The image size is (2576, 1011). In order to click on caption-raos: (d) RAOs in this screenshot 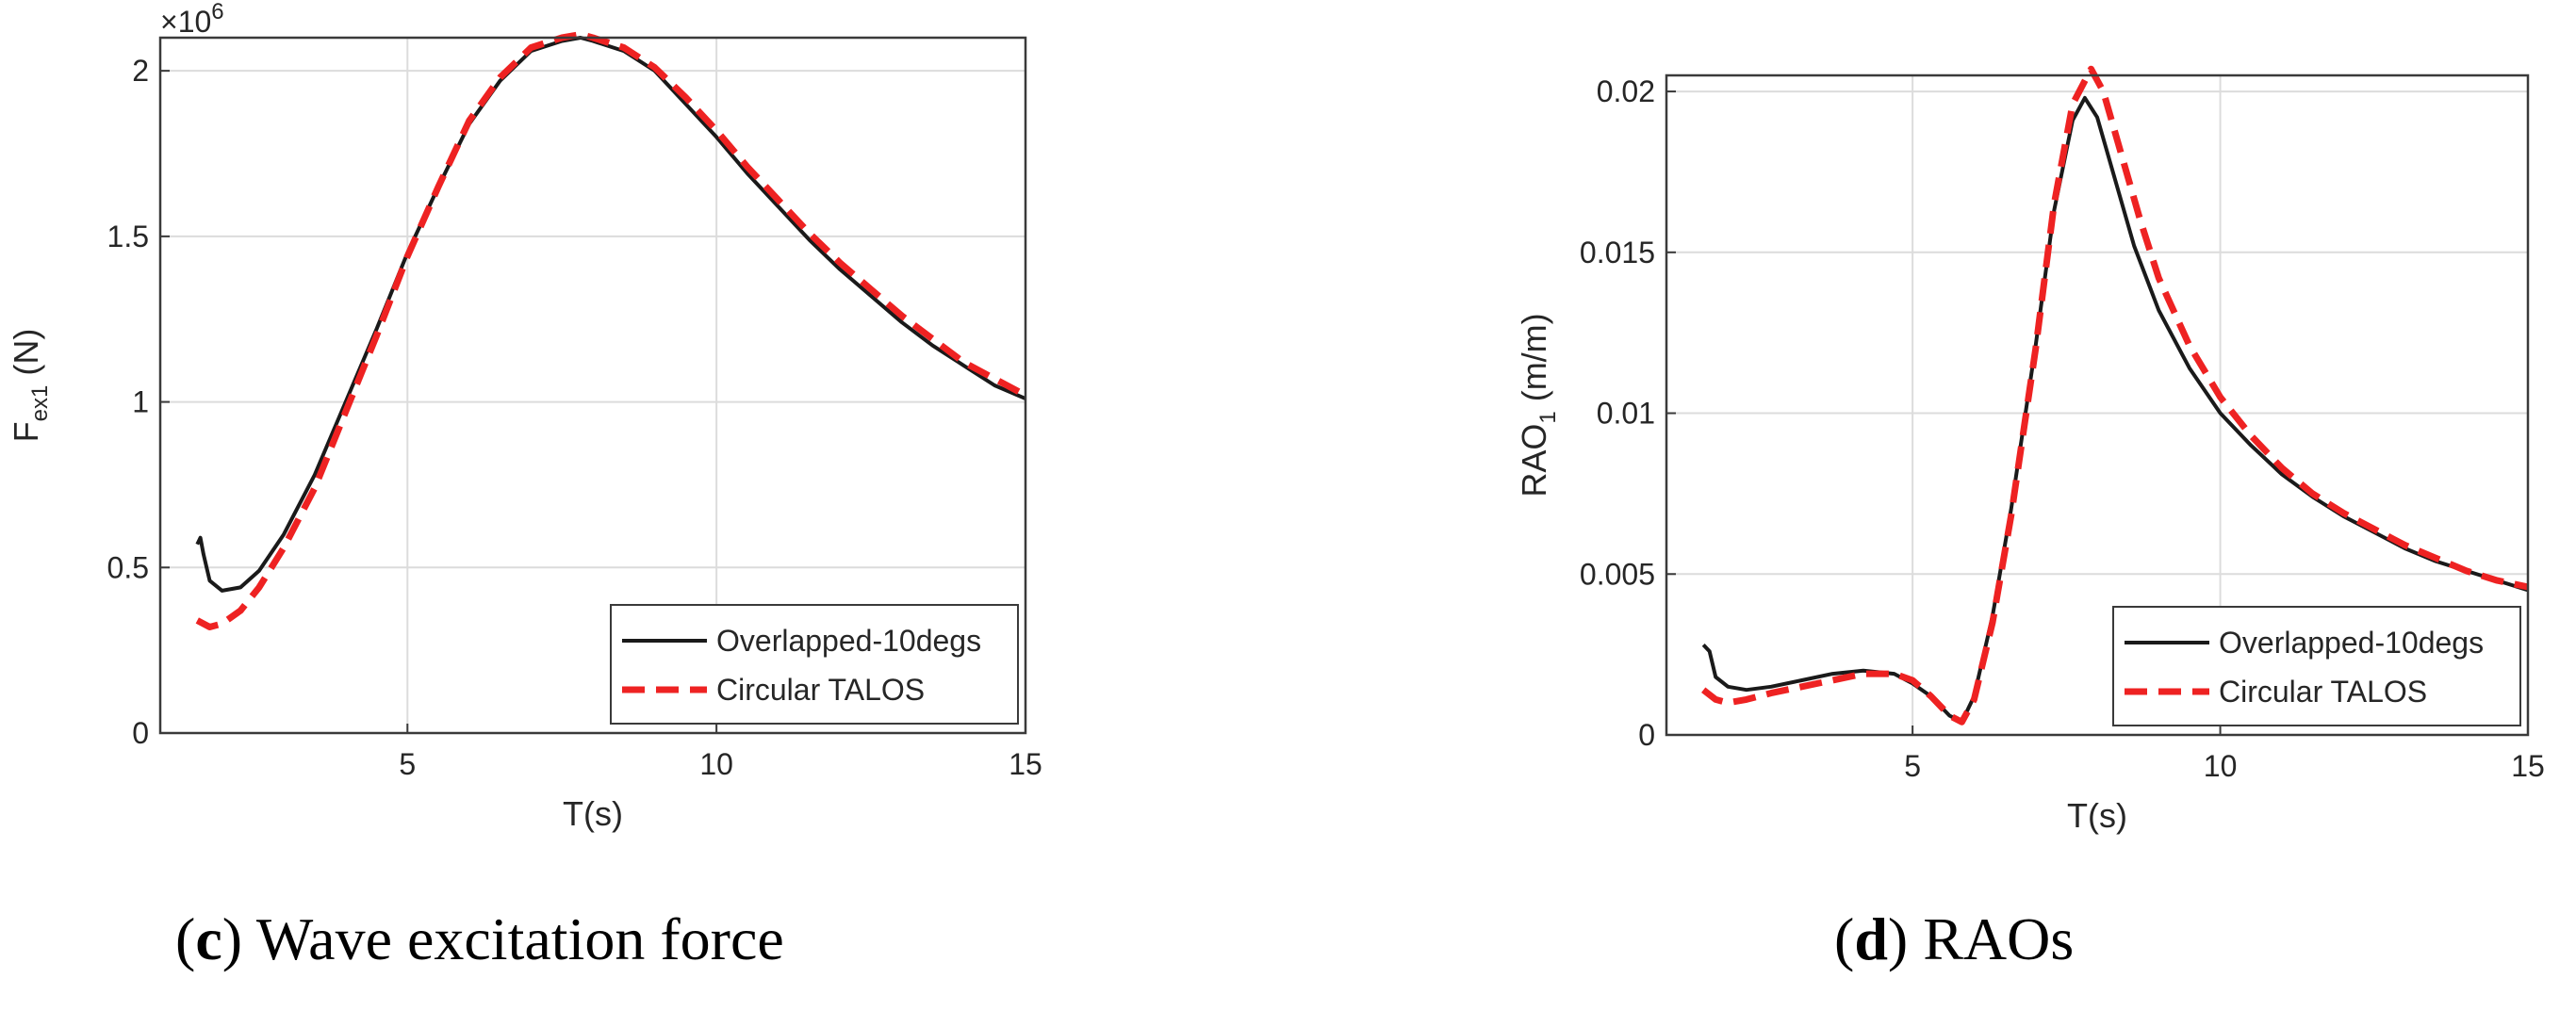, I will do `click(1954, 938)`.